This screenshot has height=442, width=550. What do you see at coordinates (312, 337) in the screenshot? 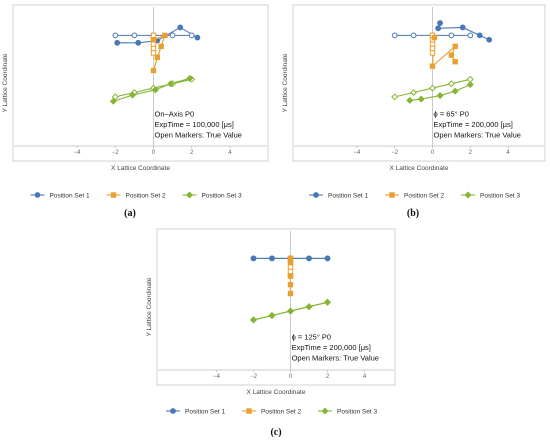
I see `annotation-line: ϕ = 125° P0` at bounding box center [312, 337].